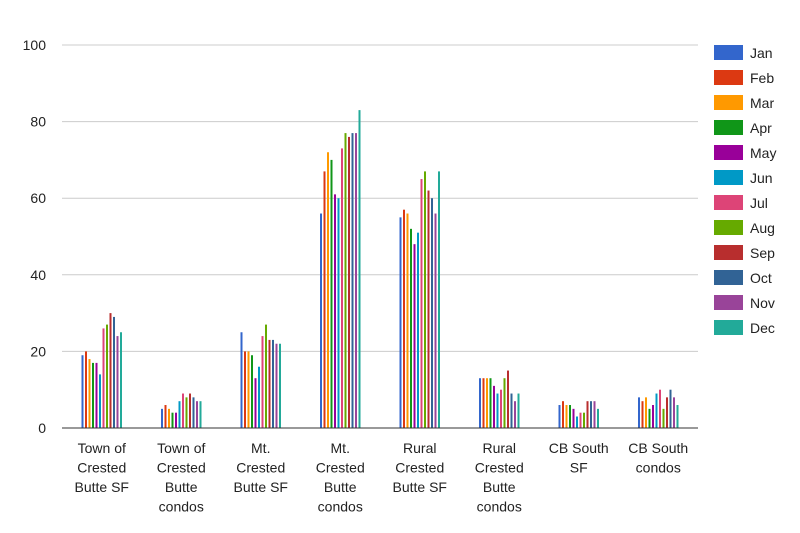 The image size is (800, 533). Describe the element at coordinates (181, 448) in the screenshot. I see `x-tick-label-line: Town of` at that location.